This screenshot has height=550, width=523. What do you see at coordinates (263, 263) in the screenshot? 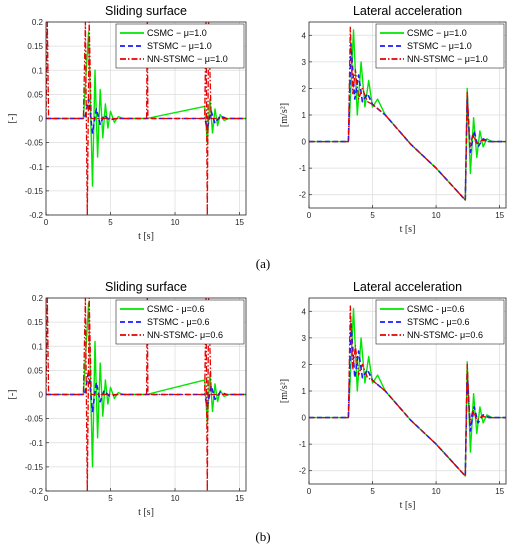
I see `caption-a: (a)` at bounding box center [263, 263].